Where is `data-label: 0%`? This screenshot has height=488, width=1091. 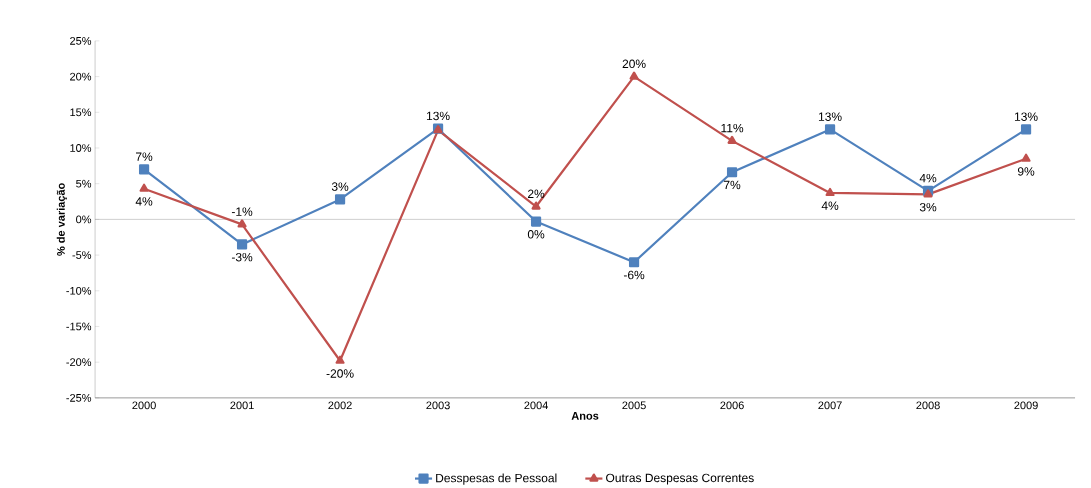
data-label: 0% is located at coordinates (536, 234).